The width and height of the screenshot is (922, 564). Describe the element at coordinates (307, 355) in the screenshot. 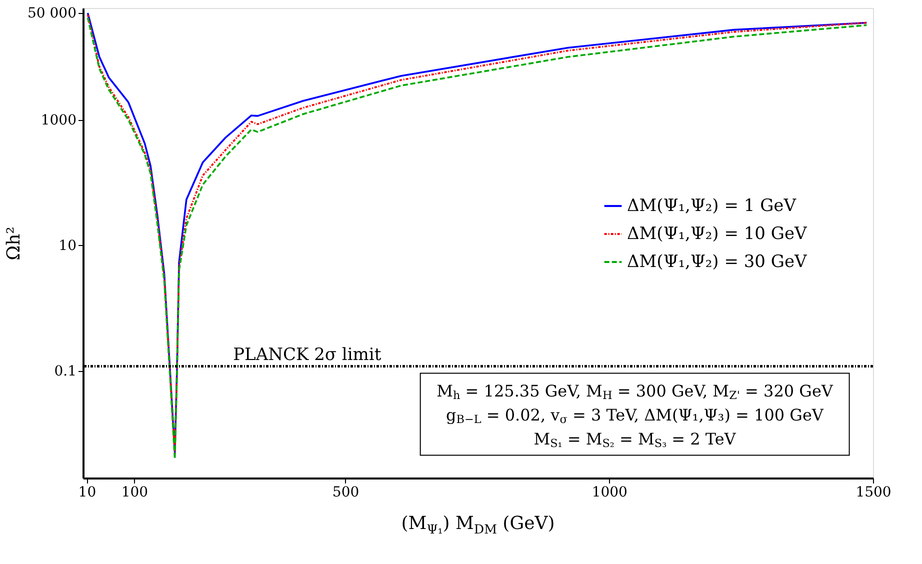

I see `ref-line-label: PLANCK 2σ limit` at that location.